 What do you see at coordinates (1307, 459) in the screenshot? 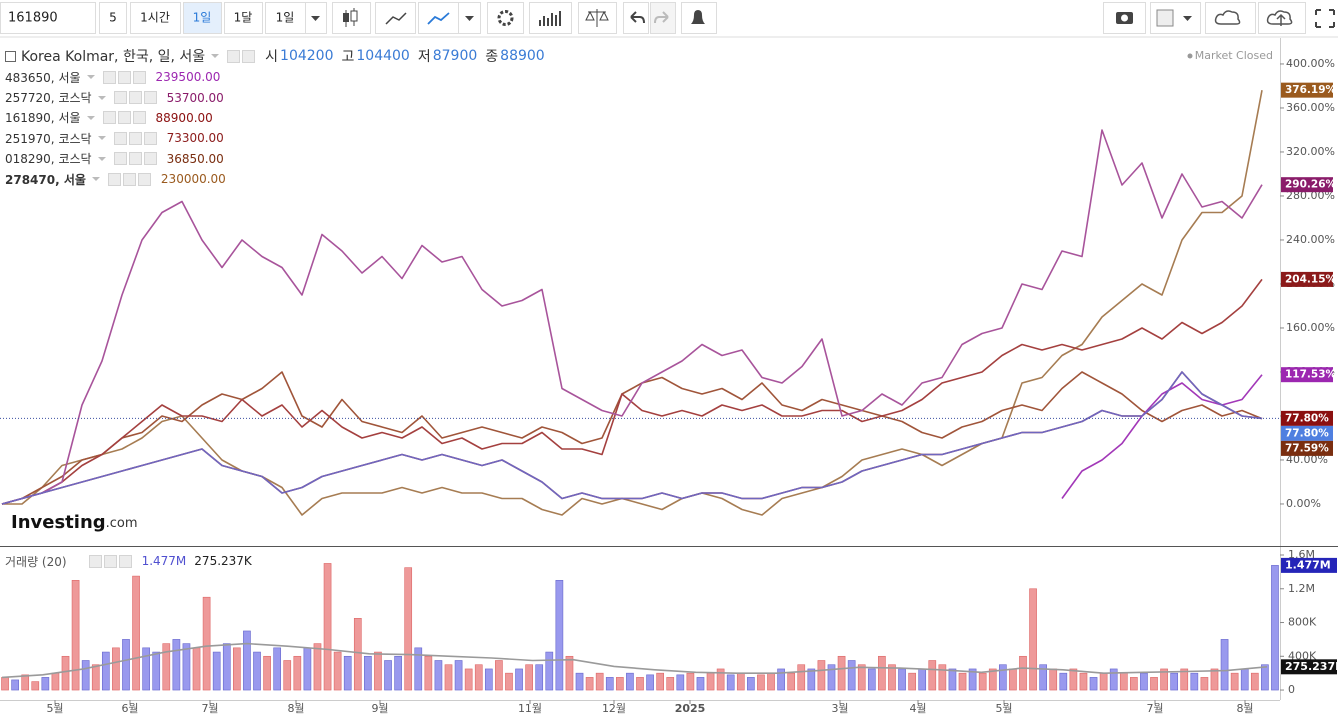
I see `y-tick-label: 40.00%` at bounding box center [1307, 459].